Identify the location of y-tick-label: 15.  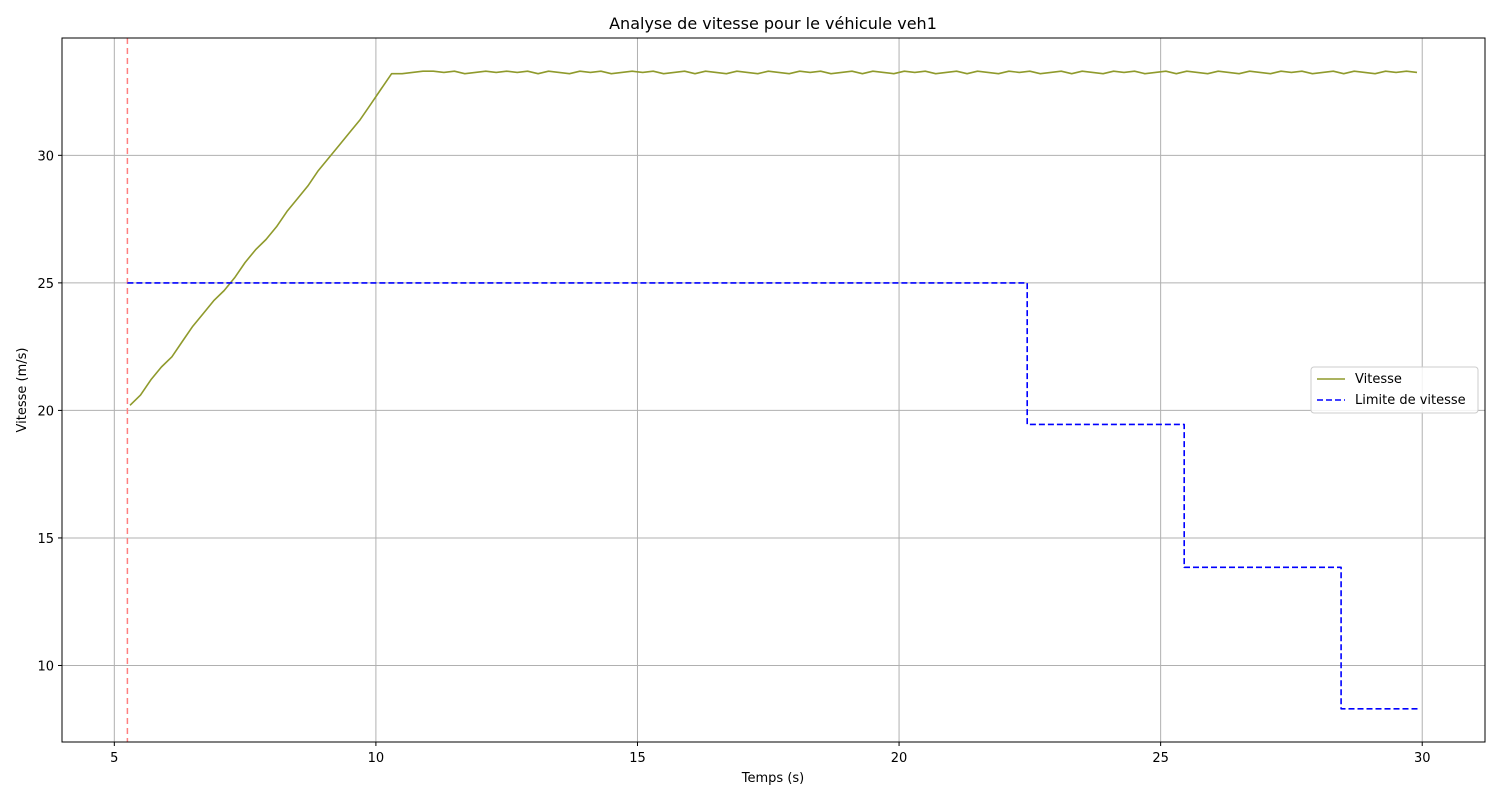
(45, 539).